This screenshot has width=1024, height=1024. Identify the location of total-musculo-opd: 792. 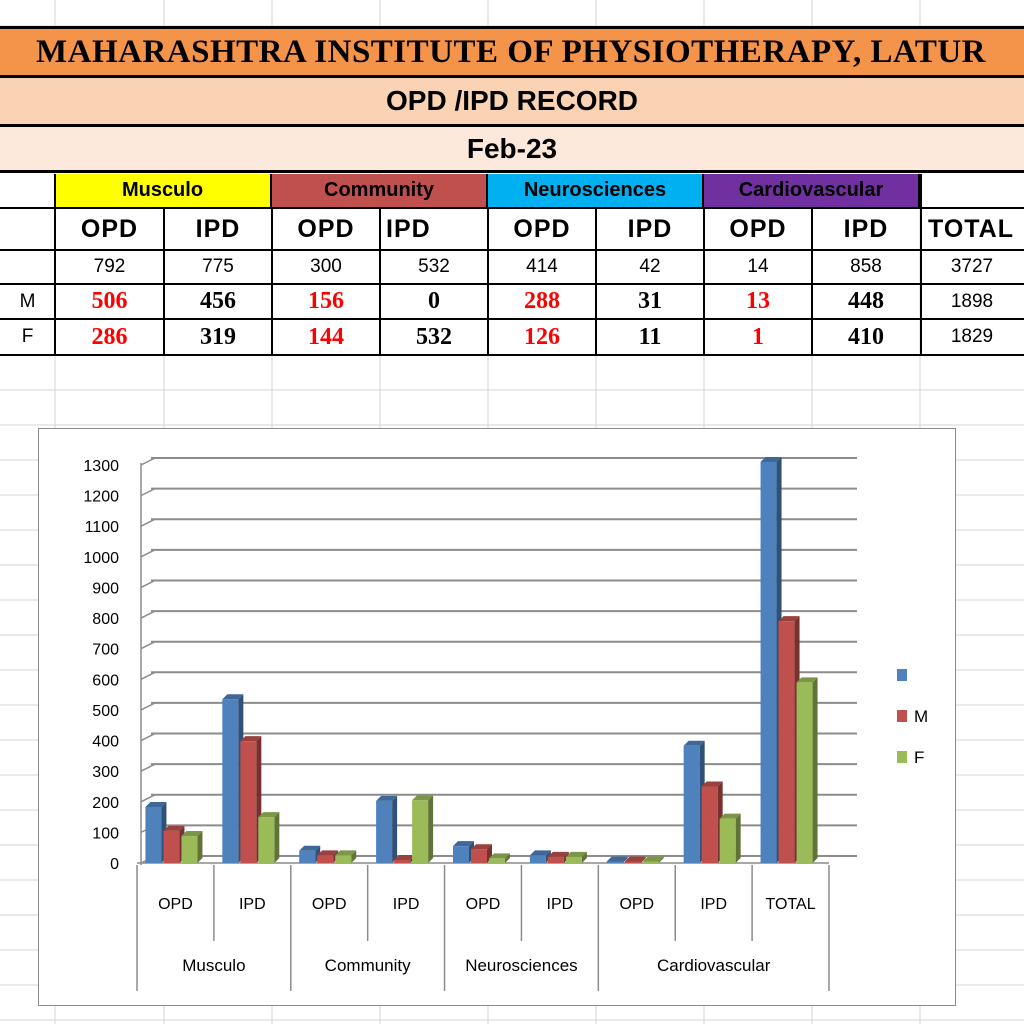
(109, 266).